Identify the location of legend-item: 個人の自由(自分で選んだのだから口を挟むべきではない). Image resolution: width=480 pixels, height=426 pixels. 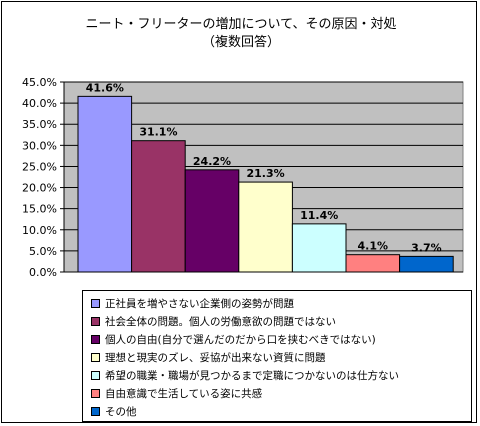
(281, 340).